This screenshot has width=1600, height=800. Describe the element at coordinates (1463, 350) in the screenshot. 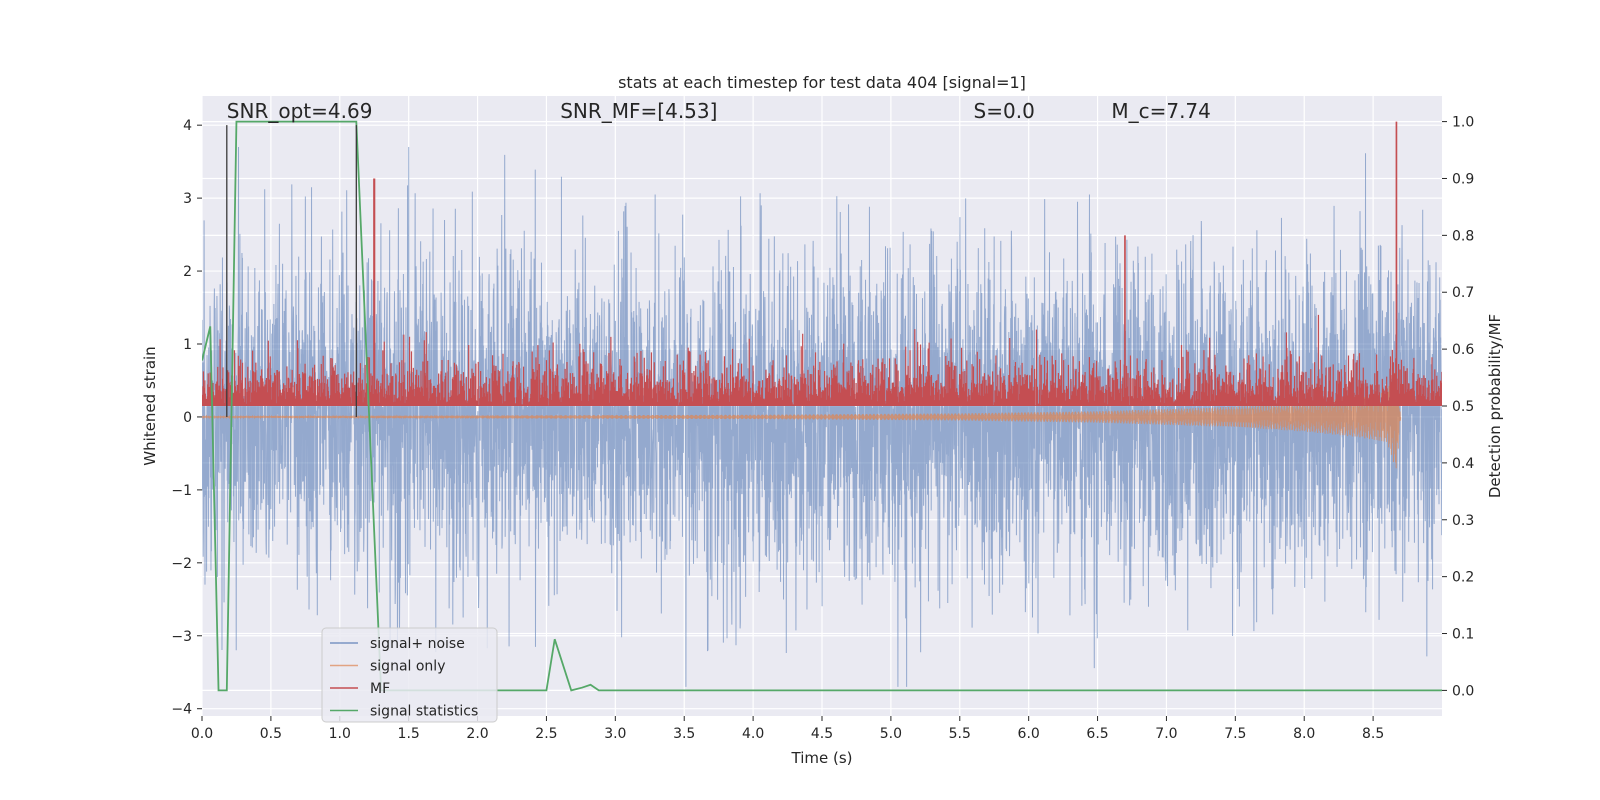

I see `y2-tick-label: 0.6` at that location.